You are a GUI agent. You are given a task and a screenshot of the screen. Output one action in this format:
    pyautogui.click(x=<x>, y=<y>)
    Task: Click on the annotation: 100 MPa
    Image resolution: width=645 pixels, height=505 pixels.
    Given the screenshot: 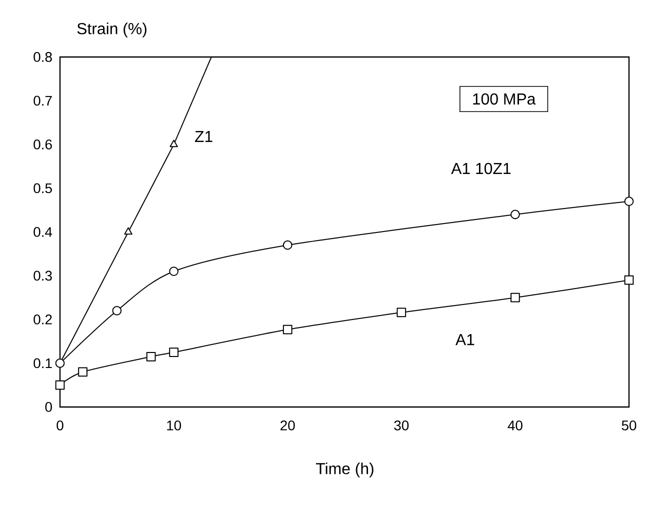 What is the action you would take?
    pyautogui.click(x=504, y=99)
    